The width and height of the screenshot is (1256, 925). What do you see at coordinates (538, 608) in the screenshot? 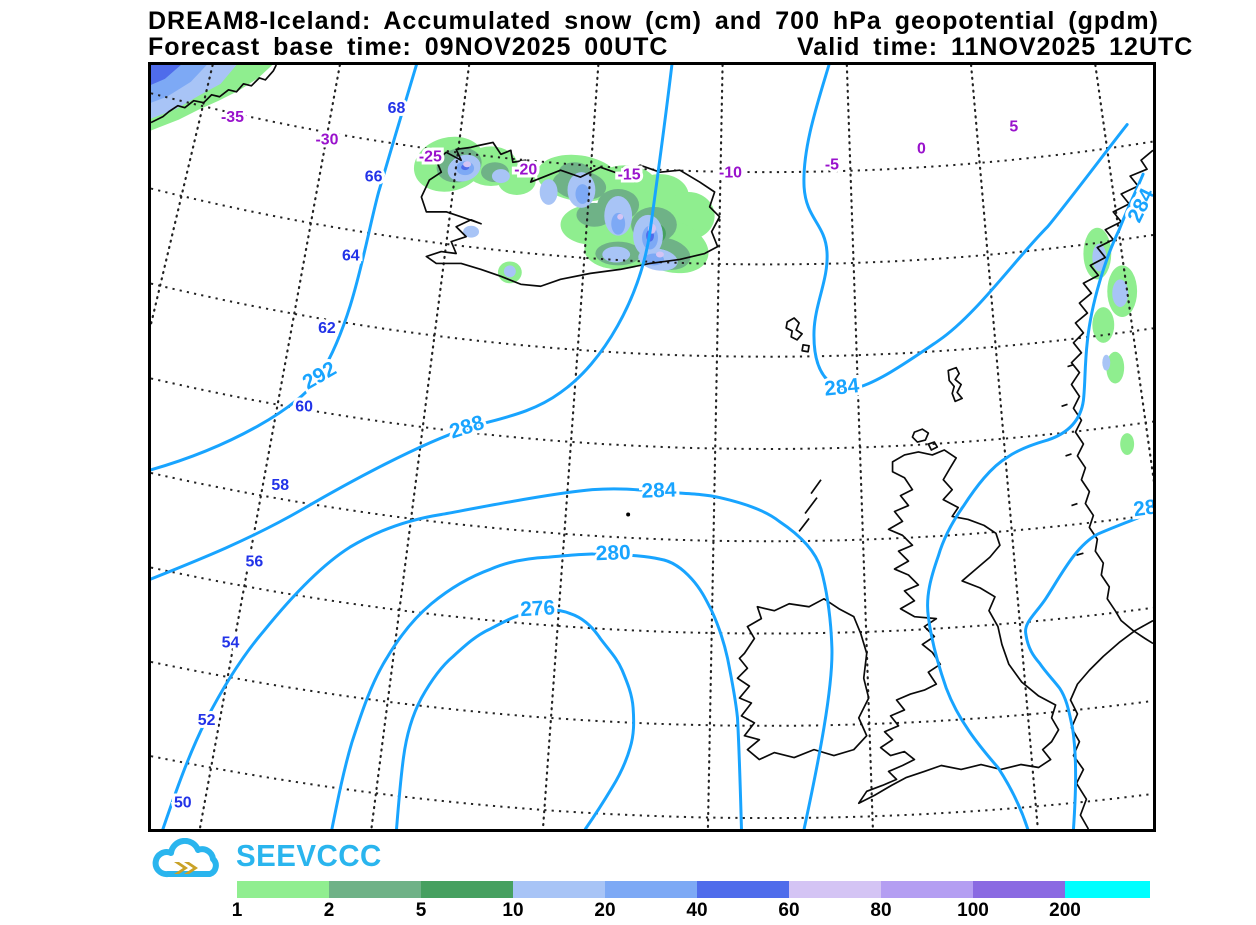
I see `contour-label: 276` at bounding box center [538, 608].